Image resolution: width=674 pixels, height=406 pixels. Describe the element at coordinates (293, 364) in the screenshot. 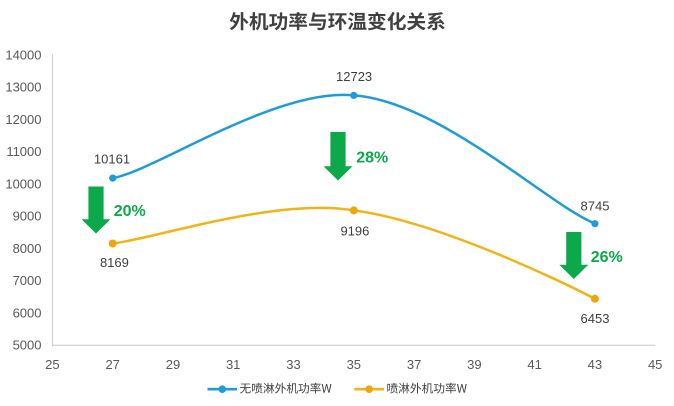

I see `svg-text: 33` at that location.